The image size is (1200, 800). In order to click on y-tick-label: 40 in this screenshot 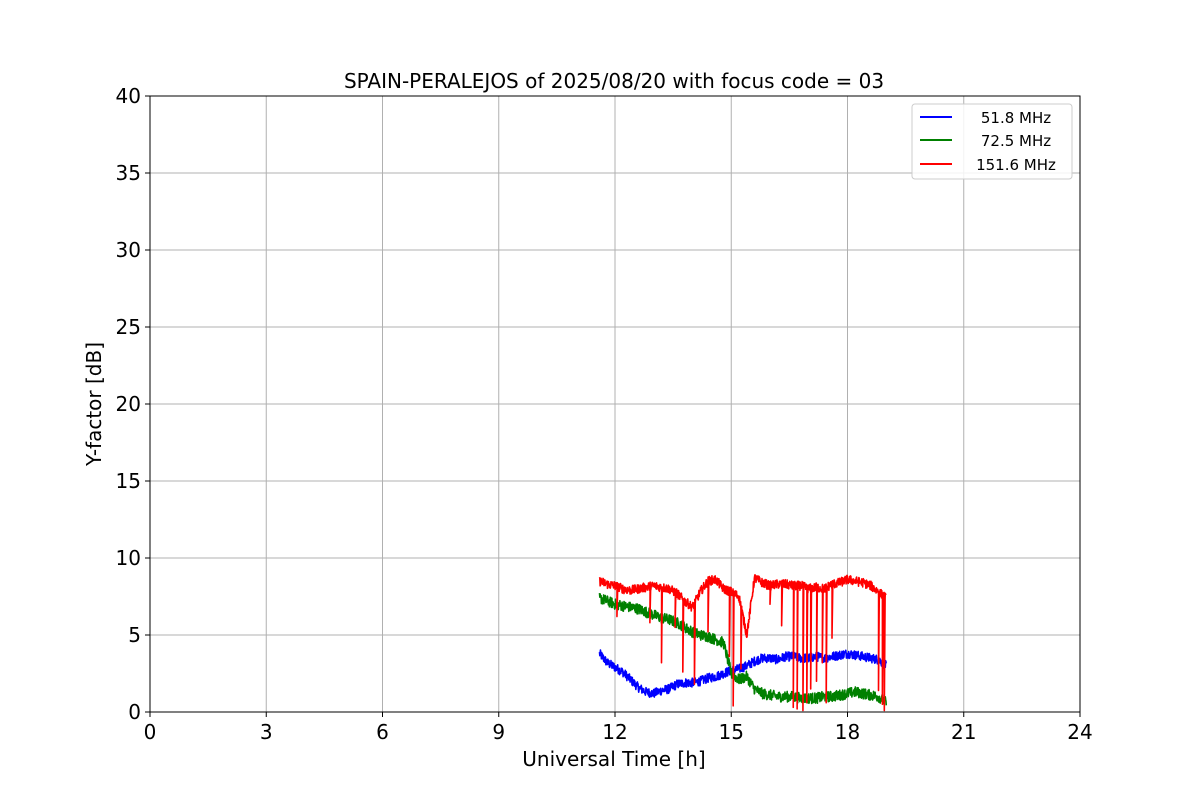, I will do `click(128, 96)`.